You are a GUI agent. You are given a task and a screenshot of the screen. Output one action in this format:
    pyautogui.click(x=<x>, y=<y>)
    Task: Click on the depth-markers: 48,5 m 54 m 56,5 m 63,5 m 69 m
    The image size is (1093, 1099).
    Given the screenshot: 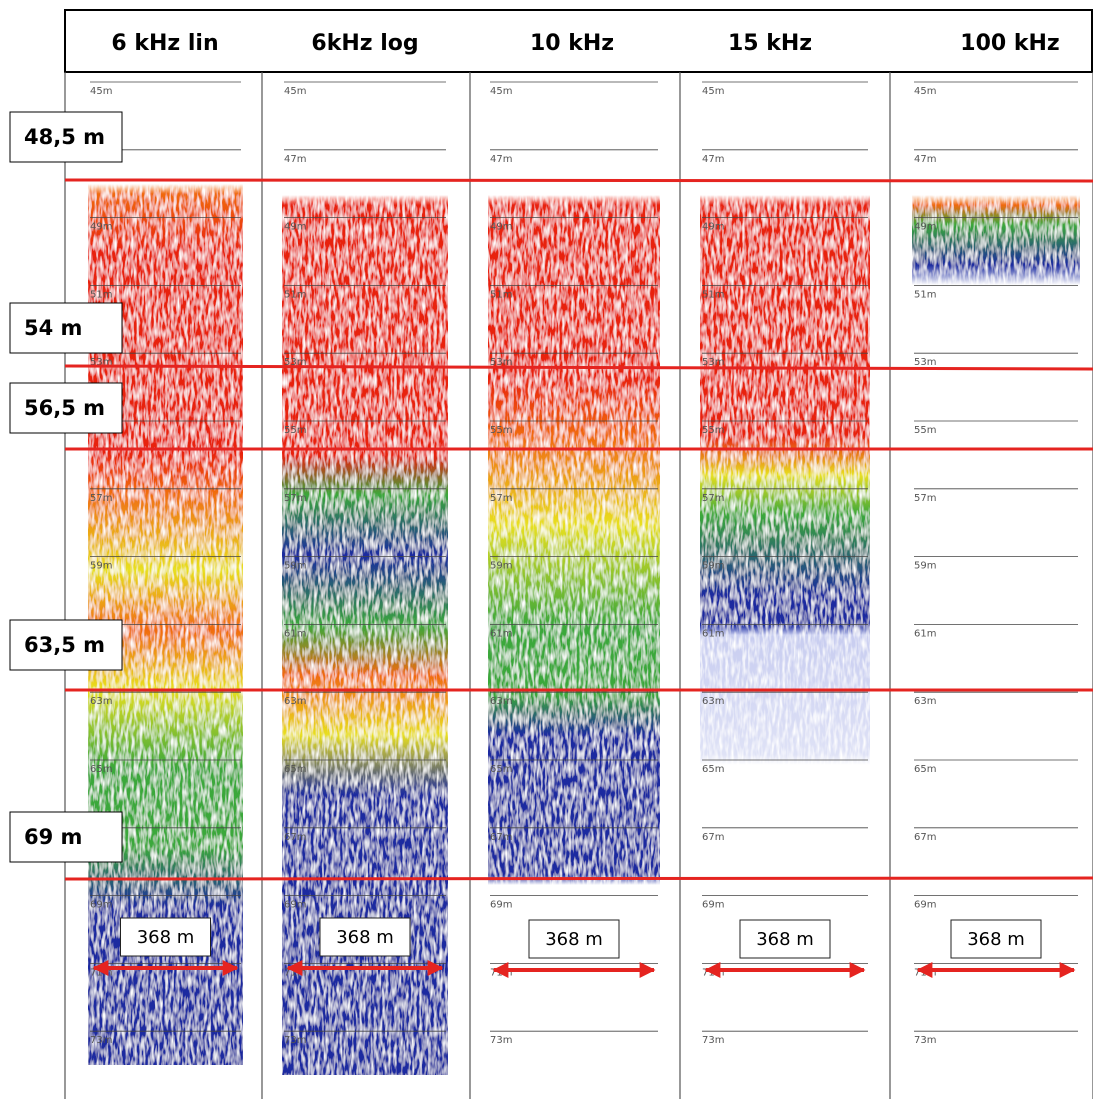 What is the action you would take?
    pyautogui.click(x=66, y=487)
    